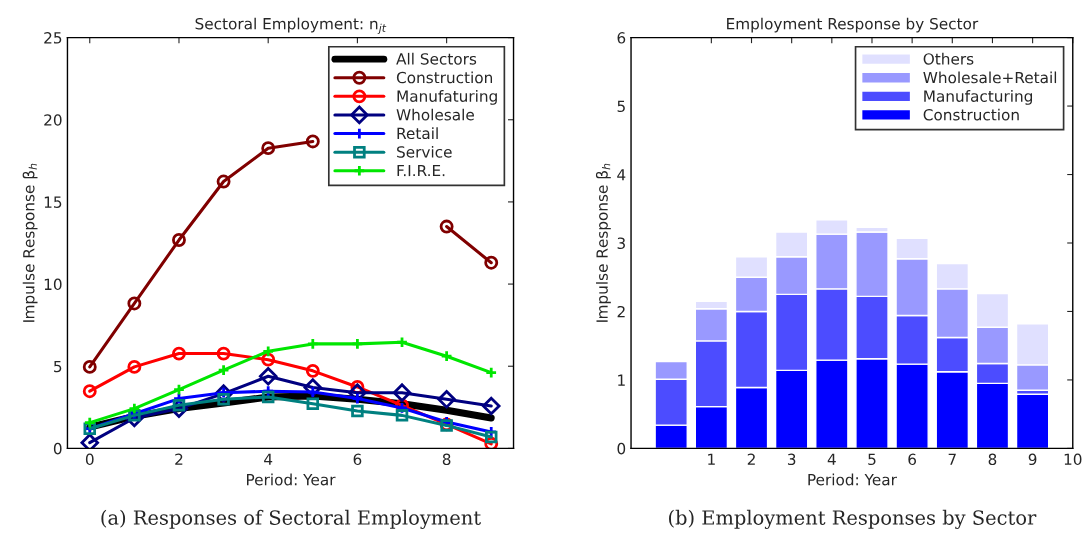 The height and width of the screenshot is (537, 1088). What do you see at coordinates (711, 459) in the screenshot?
I see `x-tick-label: 1` at bounding box center [711, 459].